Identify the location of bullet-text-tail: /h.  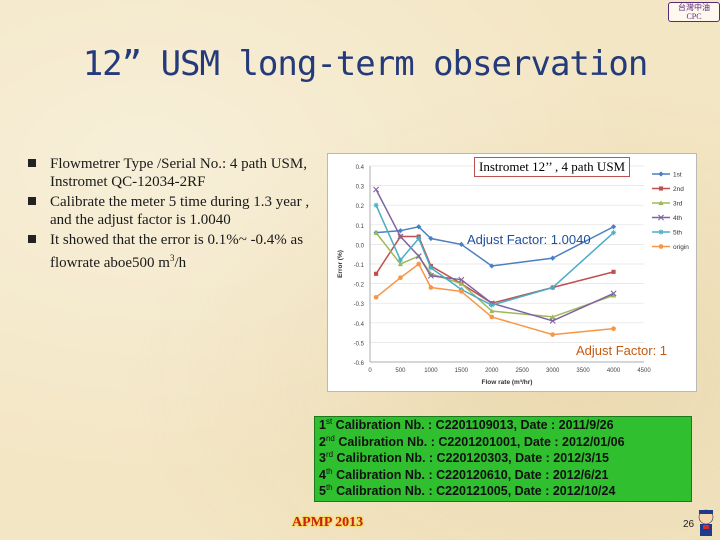
(180, 263).